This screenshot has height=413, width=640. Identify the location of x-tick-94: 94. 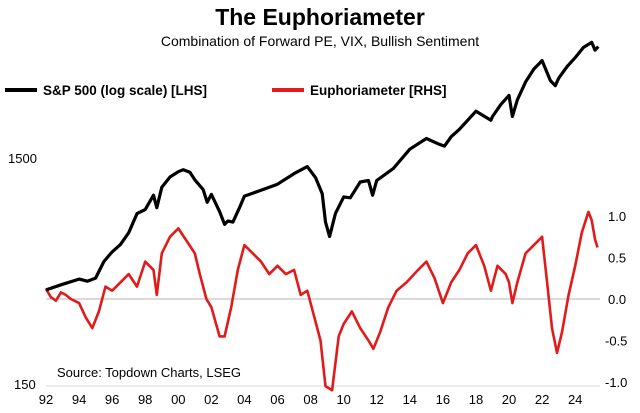
(79, 399).